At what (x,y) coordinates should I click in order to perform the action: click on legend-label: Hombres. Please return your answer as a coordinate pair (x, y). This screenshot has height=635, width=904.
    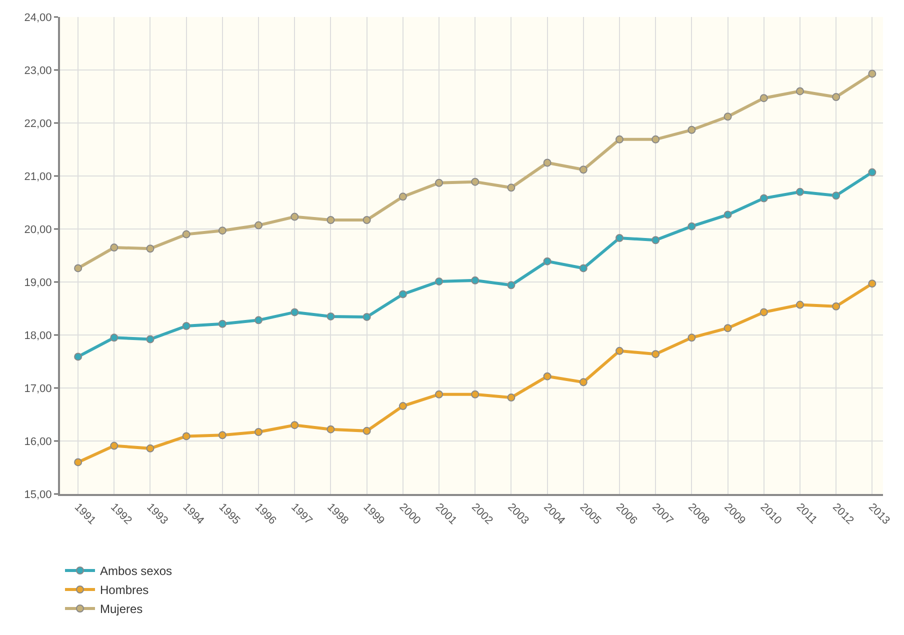
    Looking at the image, I should click on (124, 590).